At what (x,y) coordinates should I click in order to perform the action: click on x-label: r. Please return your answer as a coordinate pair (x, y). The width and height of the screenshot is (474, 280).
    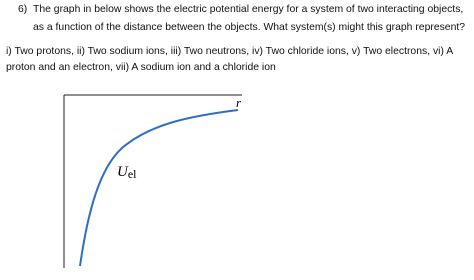
    Looking at the image, I should click on (239, 102).